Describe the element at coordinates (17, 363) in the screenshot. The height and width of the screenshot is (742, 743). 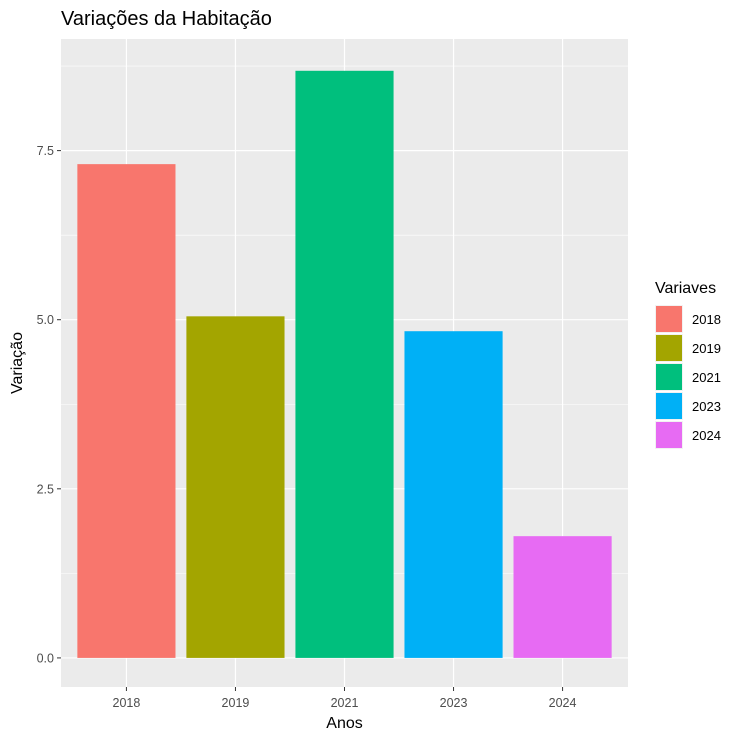
I see `y-axis-title: Variação` at that location.